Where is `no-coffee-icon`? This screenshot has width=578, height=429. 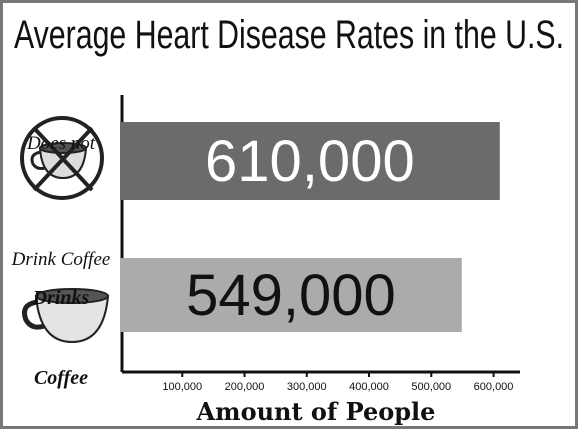
no-coffee-icon is located at coordinates (62, 158).